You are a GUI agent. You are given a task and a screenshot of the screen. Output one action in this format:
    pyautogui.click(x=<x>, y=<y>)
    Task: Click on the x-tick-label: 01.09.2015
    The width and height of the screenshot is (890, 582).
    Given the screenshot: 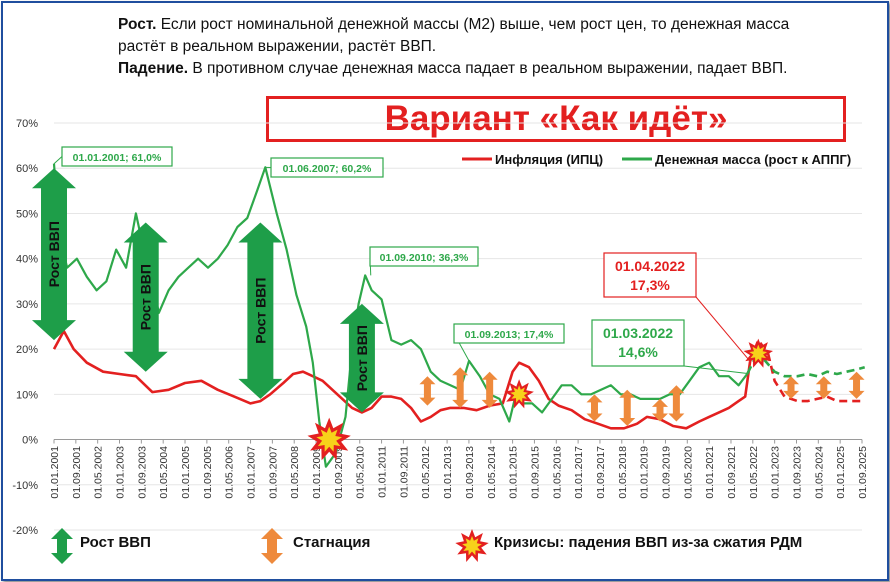 What is the action you would take?
    pyautogui.click(x=535, y=472)
    